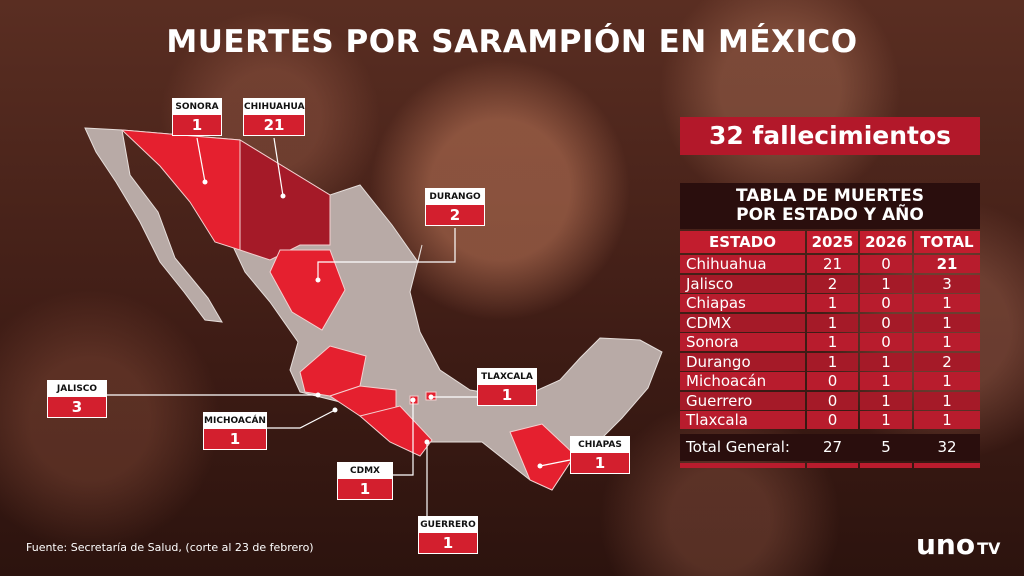 Image resolution: width=1024 pixels, height=576 pixels. Describe the element at coordinates (830, 215) in the screenshot. I see `table-title: POR ESTADO Y AÑO` at that location.